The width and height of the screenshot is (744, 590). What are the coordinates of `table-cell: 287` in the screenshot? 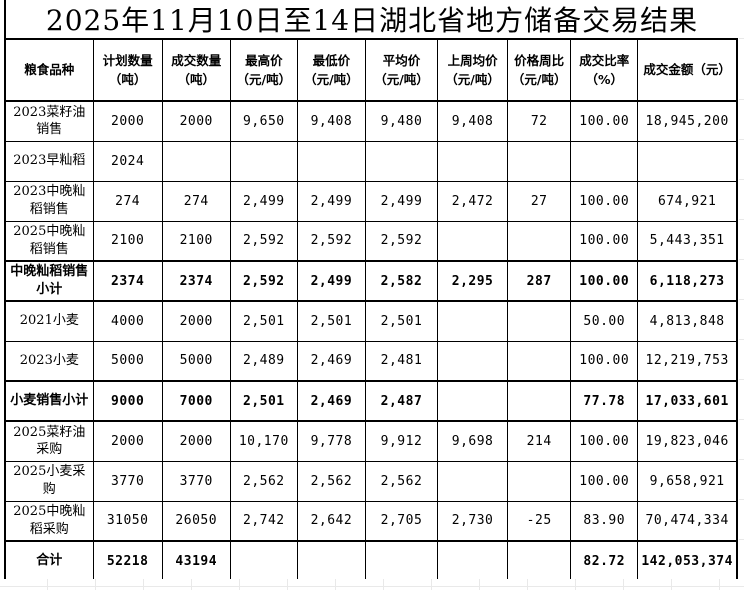 It's located at (539, 281).